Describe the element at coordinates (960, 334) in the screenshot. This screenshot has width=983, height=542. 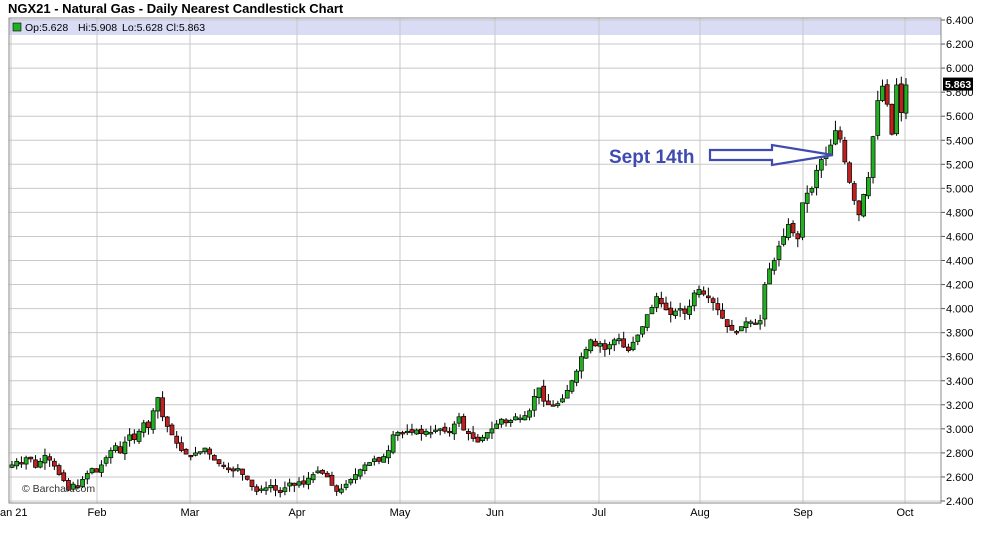
I see `y-tick-label: 3.800` at that location.